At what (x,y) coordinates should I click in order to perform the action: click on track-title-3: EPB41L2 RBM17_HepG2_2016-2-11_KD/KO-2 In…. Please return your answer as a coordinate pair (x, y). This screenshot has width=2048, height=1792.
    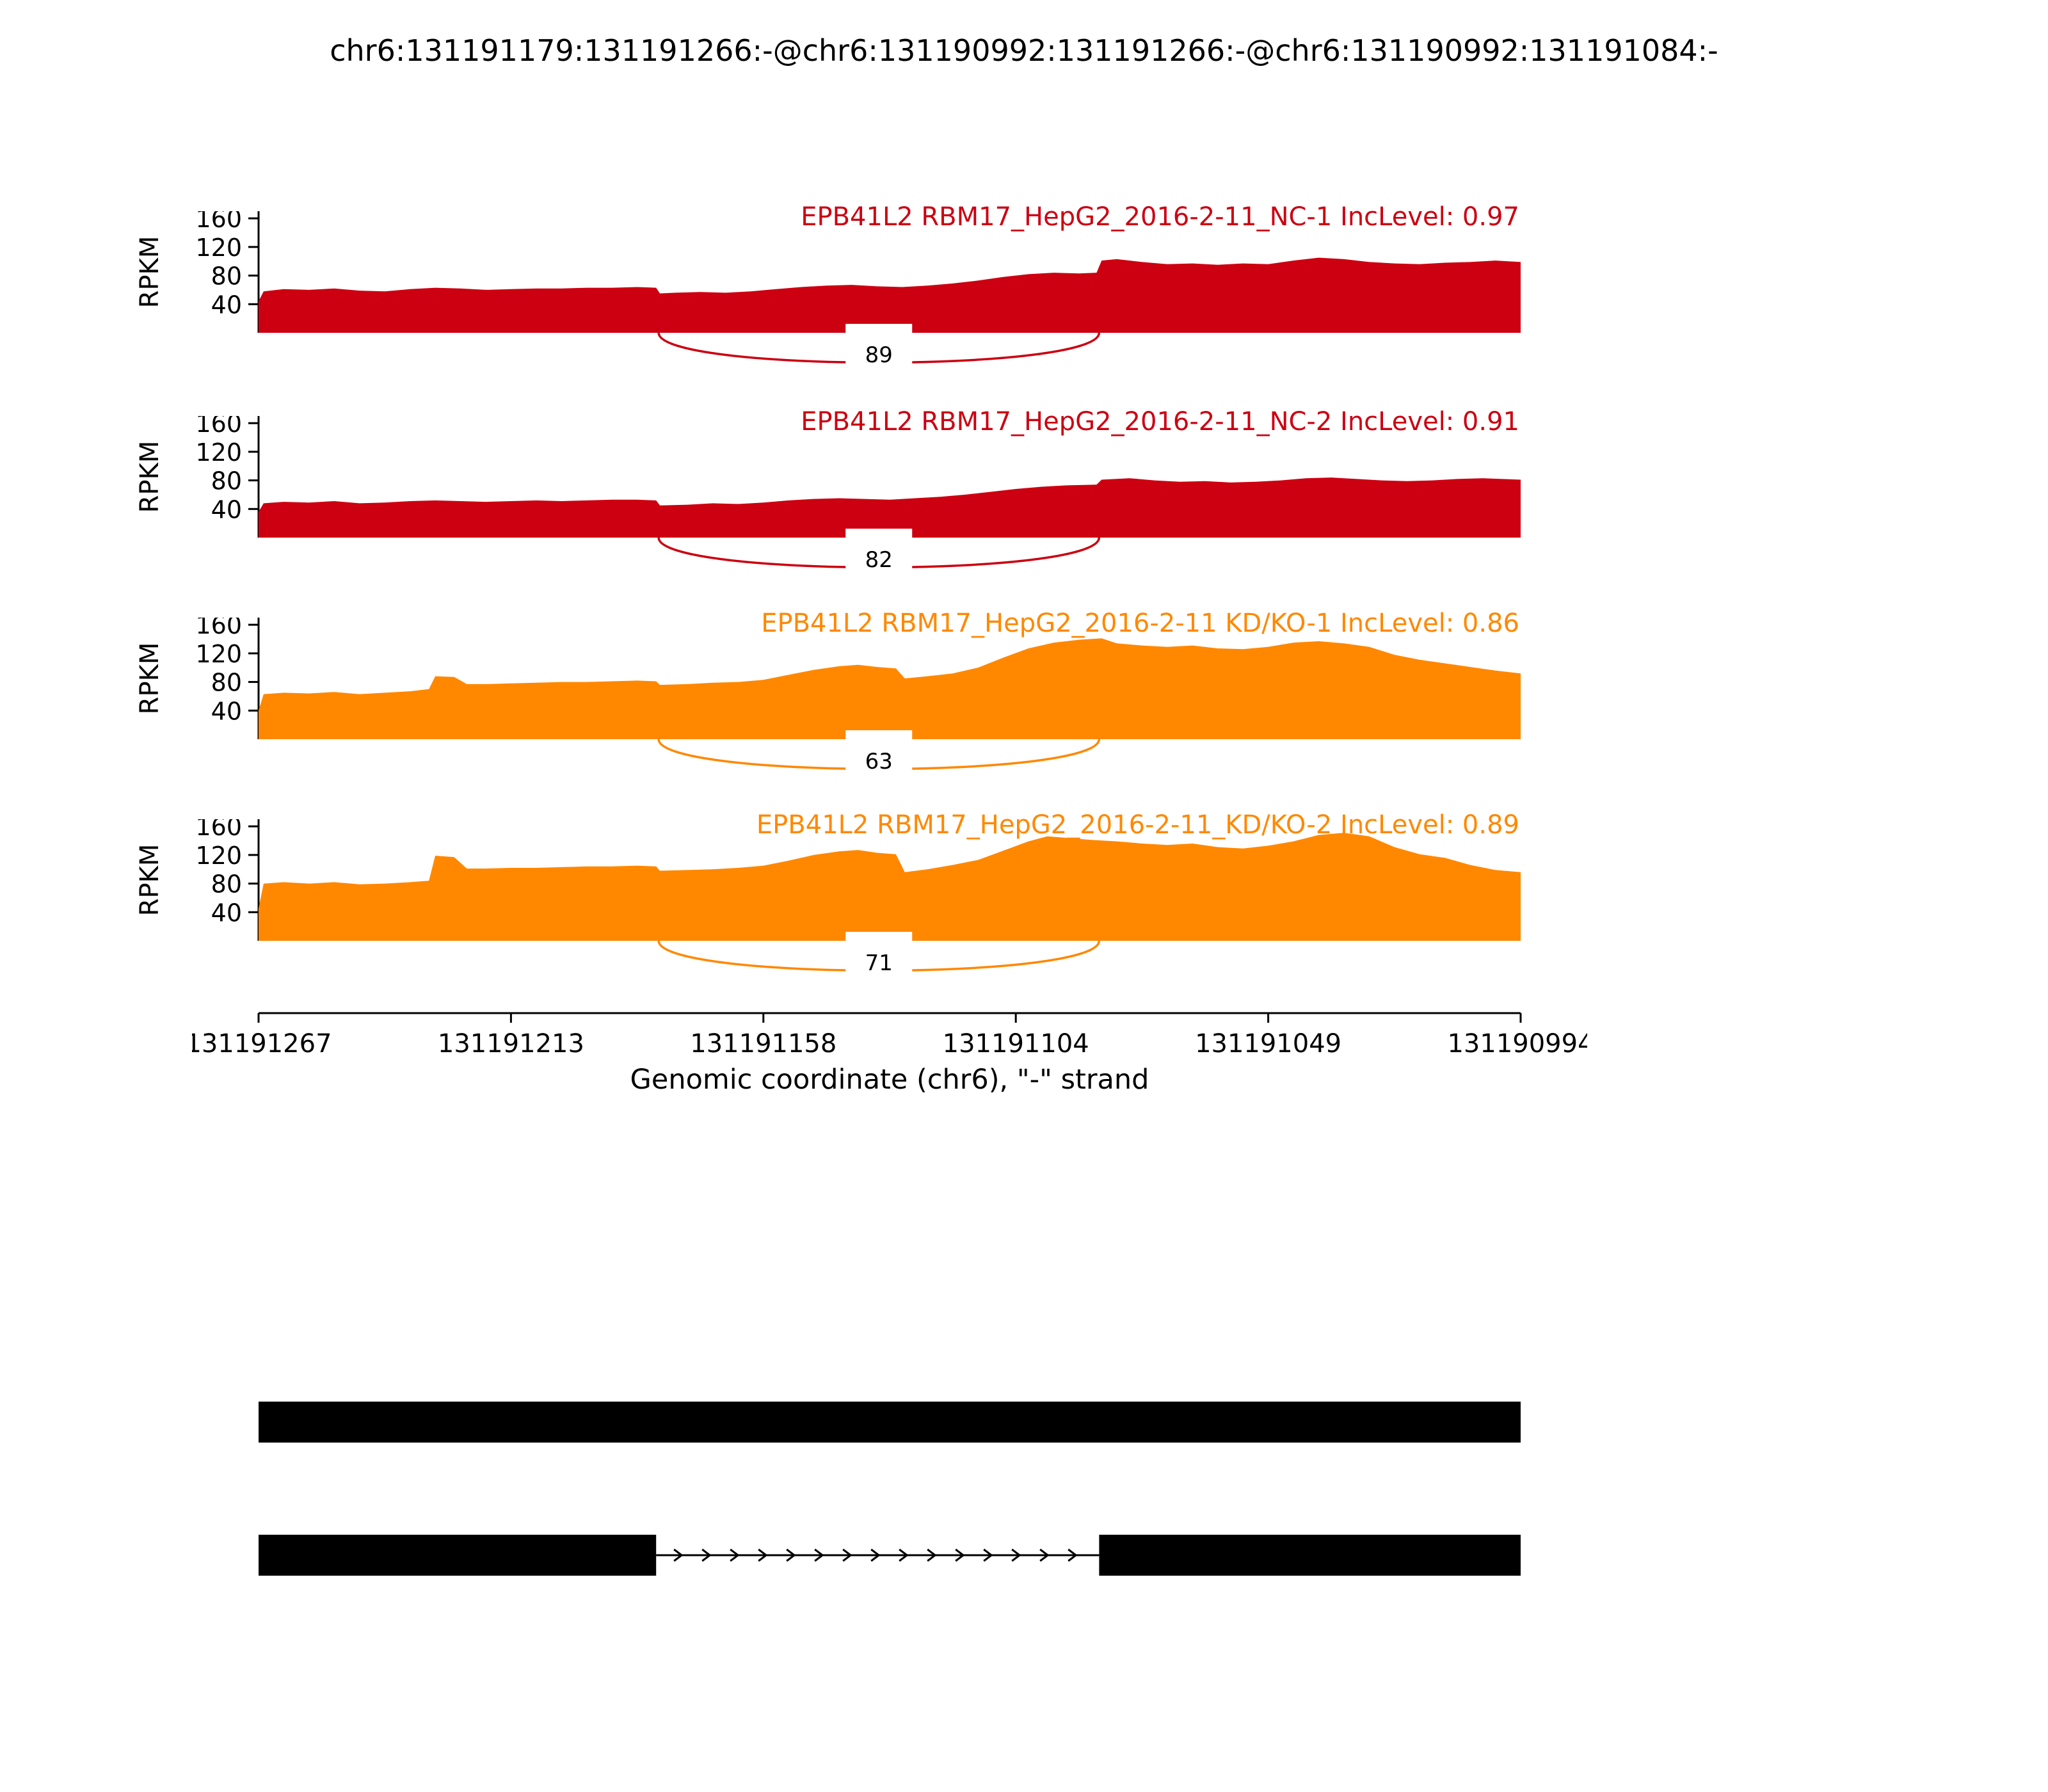
    Looking at the image, I should click on (1137, 825).